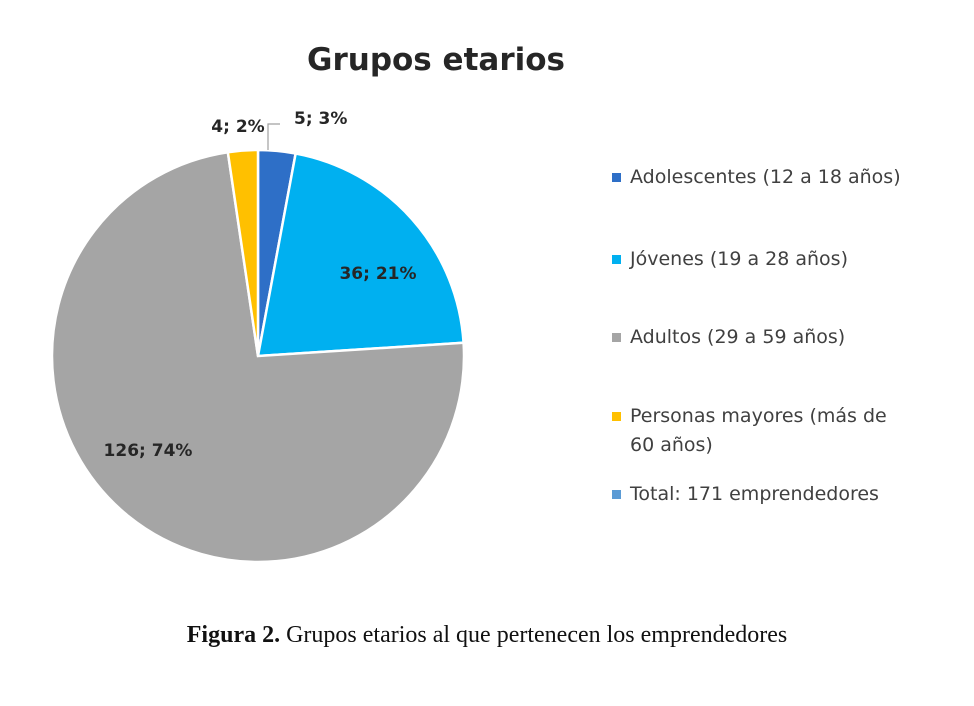 Image resolution: width=974 pixels, height=706 pixels. I want to click on chart-title: Grupos etarios, so click(436, 60).